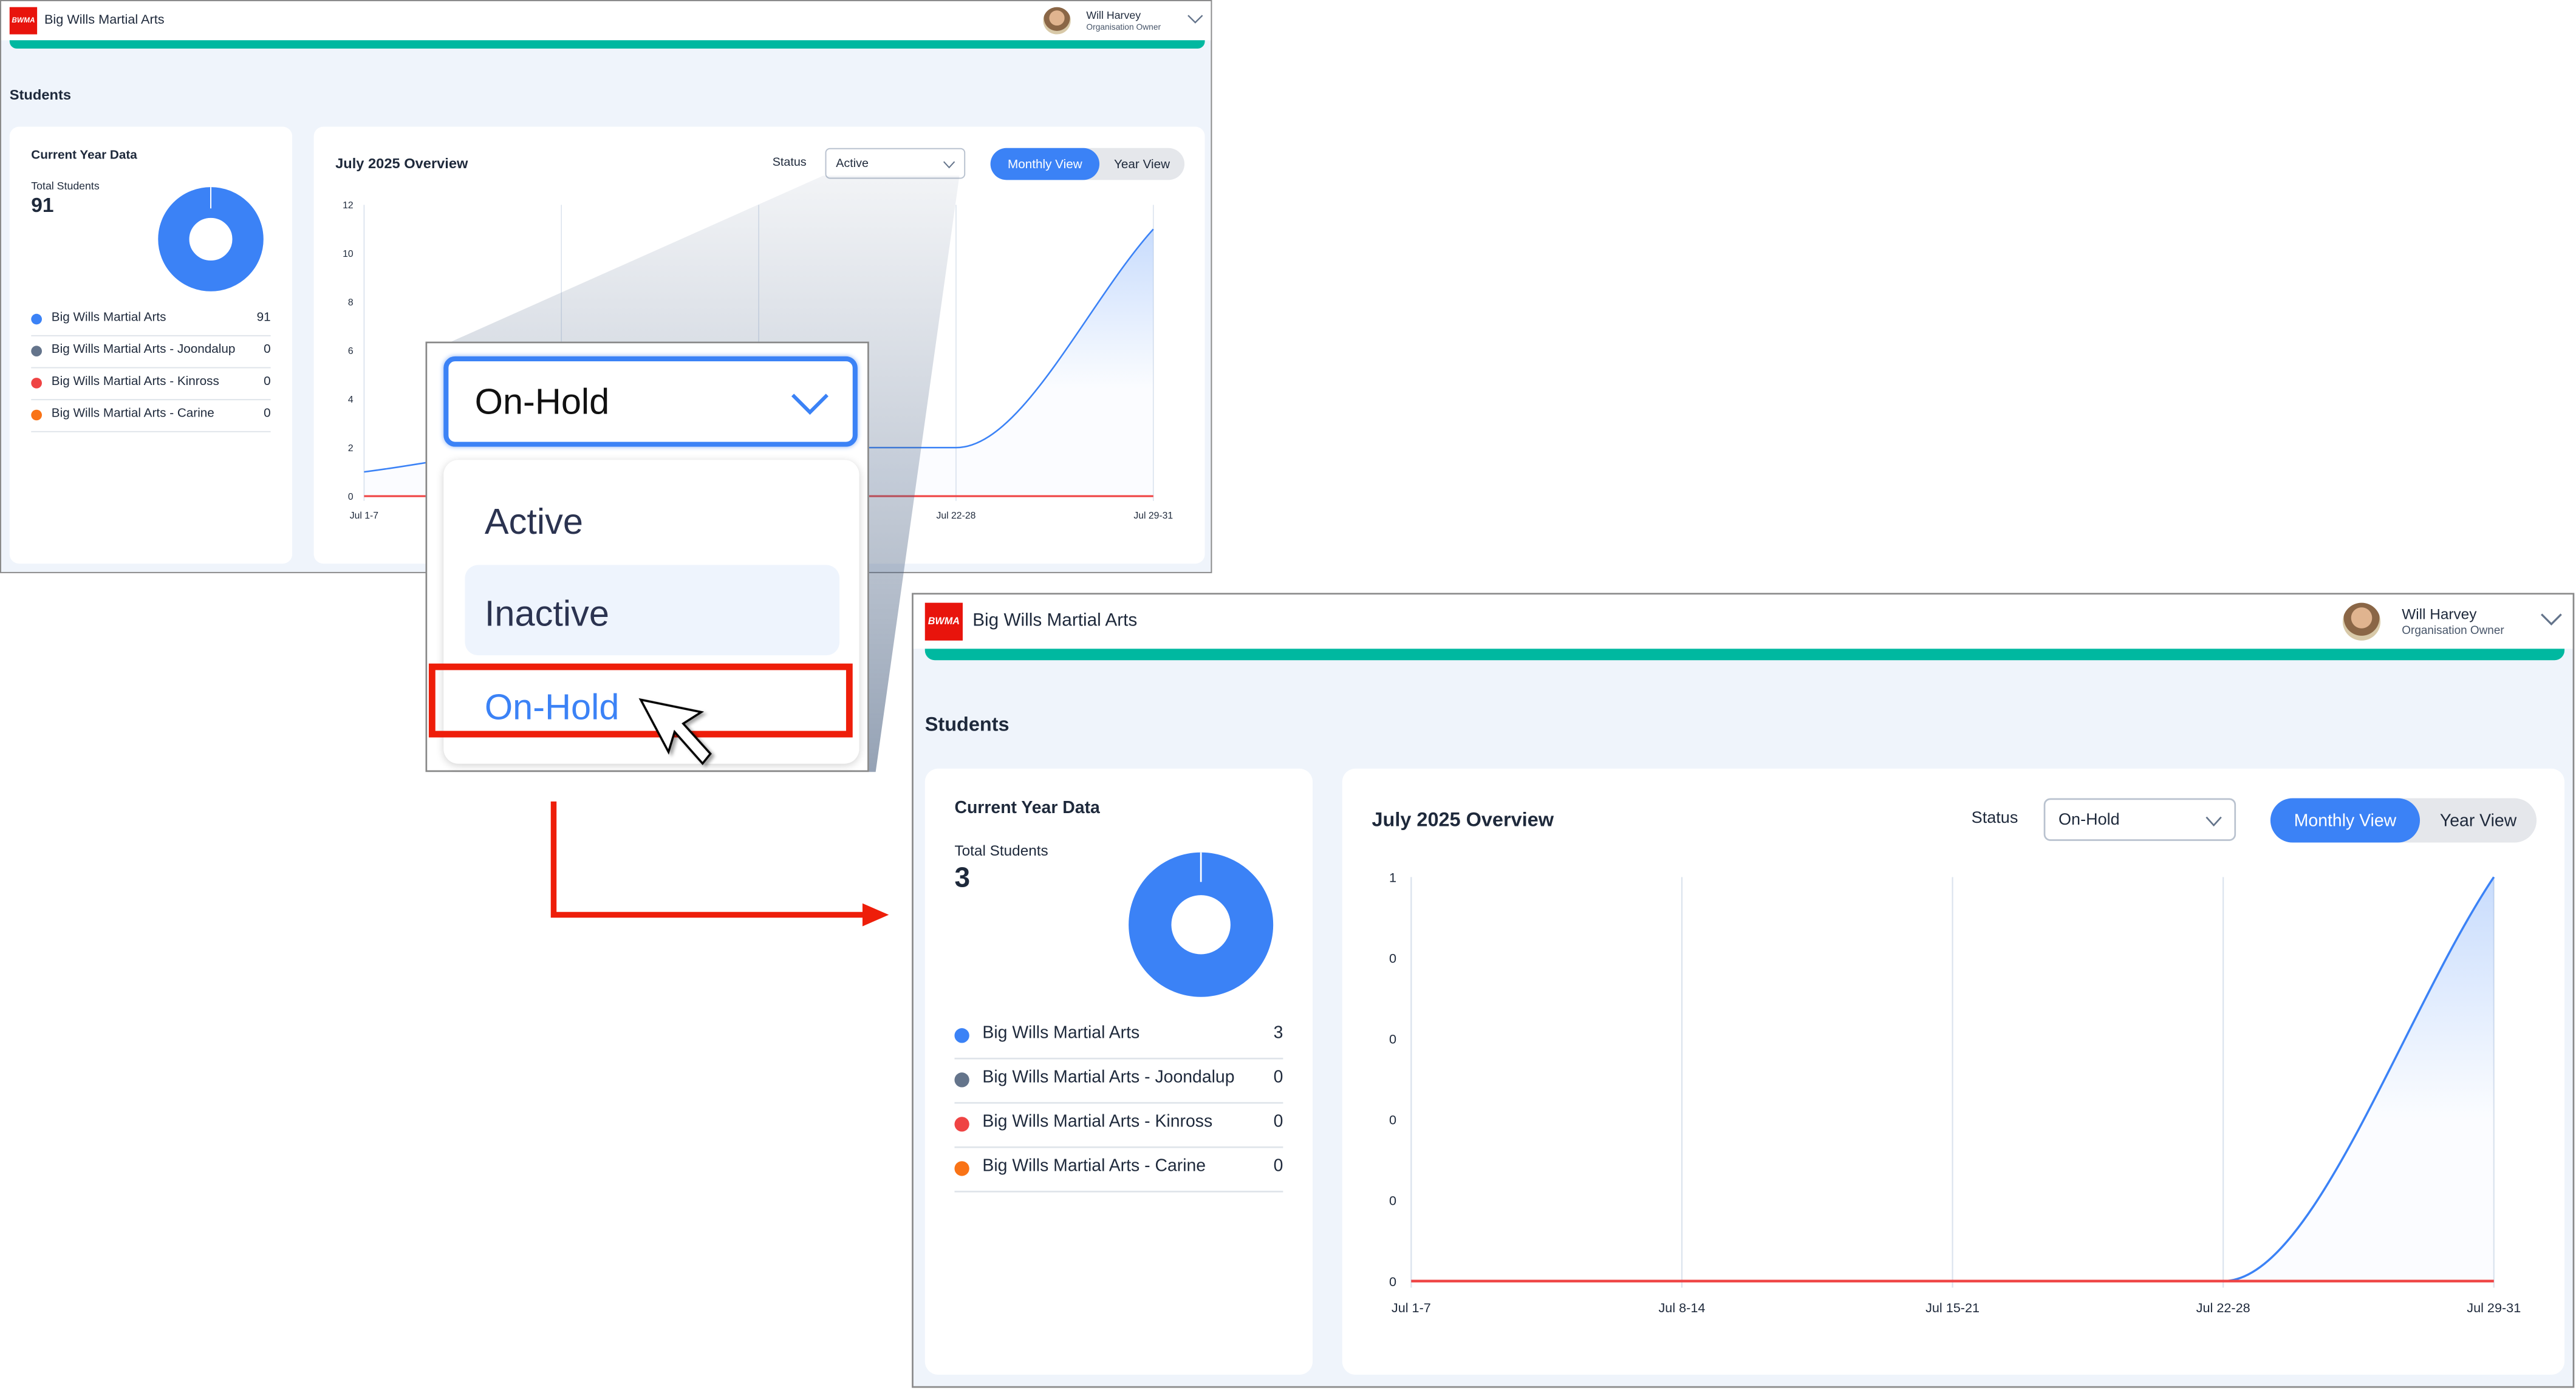  I want to click on legend-row: Big Wills Martial Arts 3, so click(1118, 1037).